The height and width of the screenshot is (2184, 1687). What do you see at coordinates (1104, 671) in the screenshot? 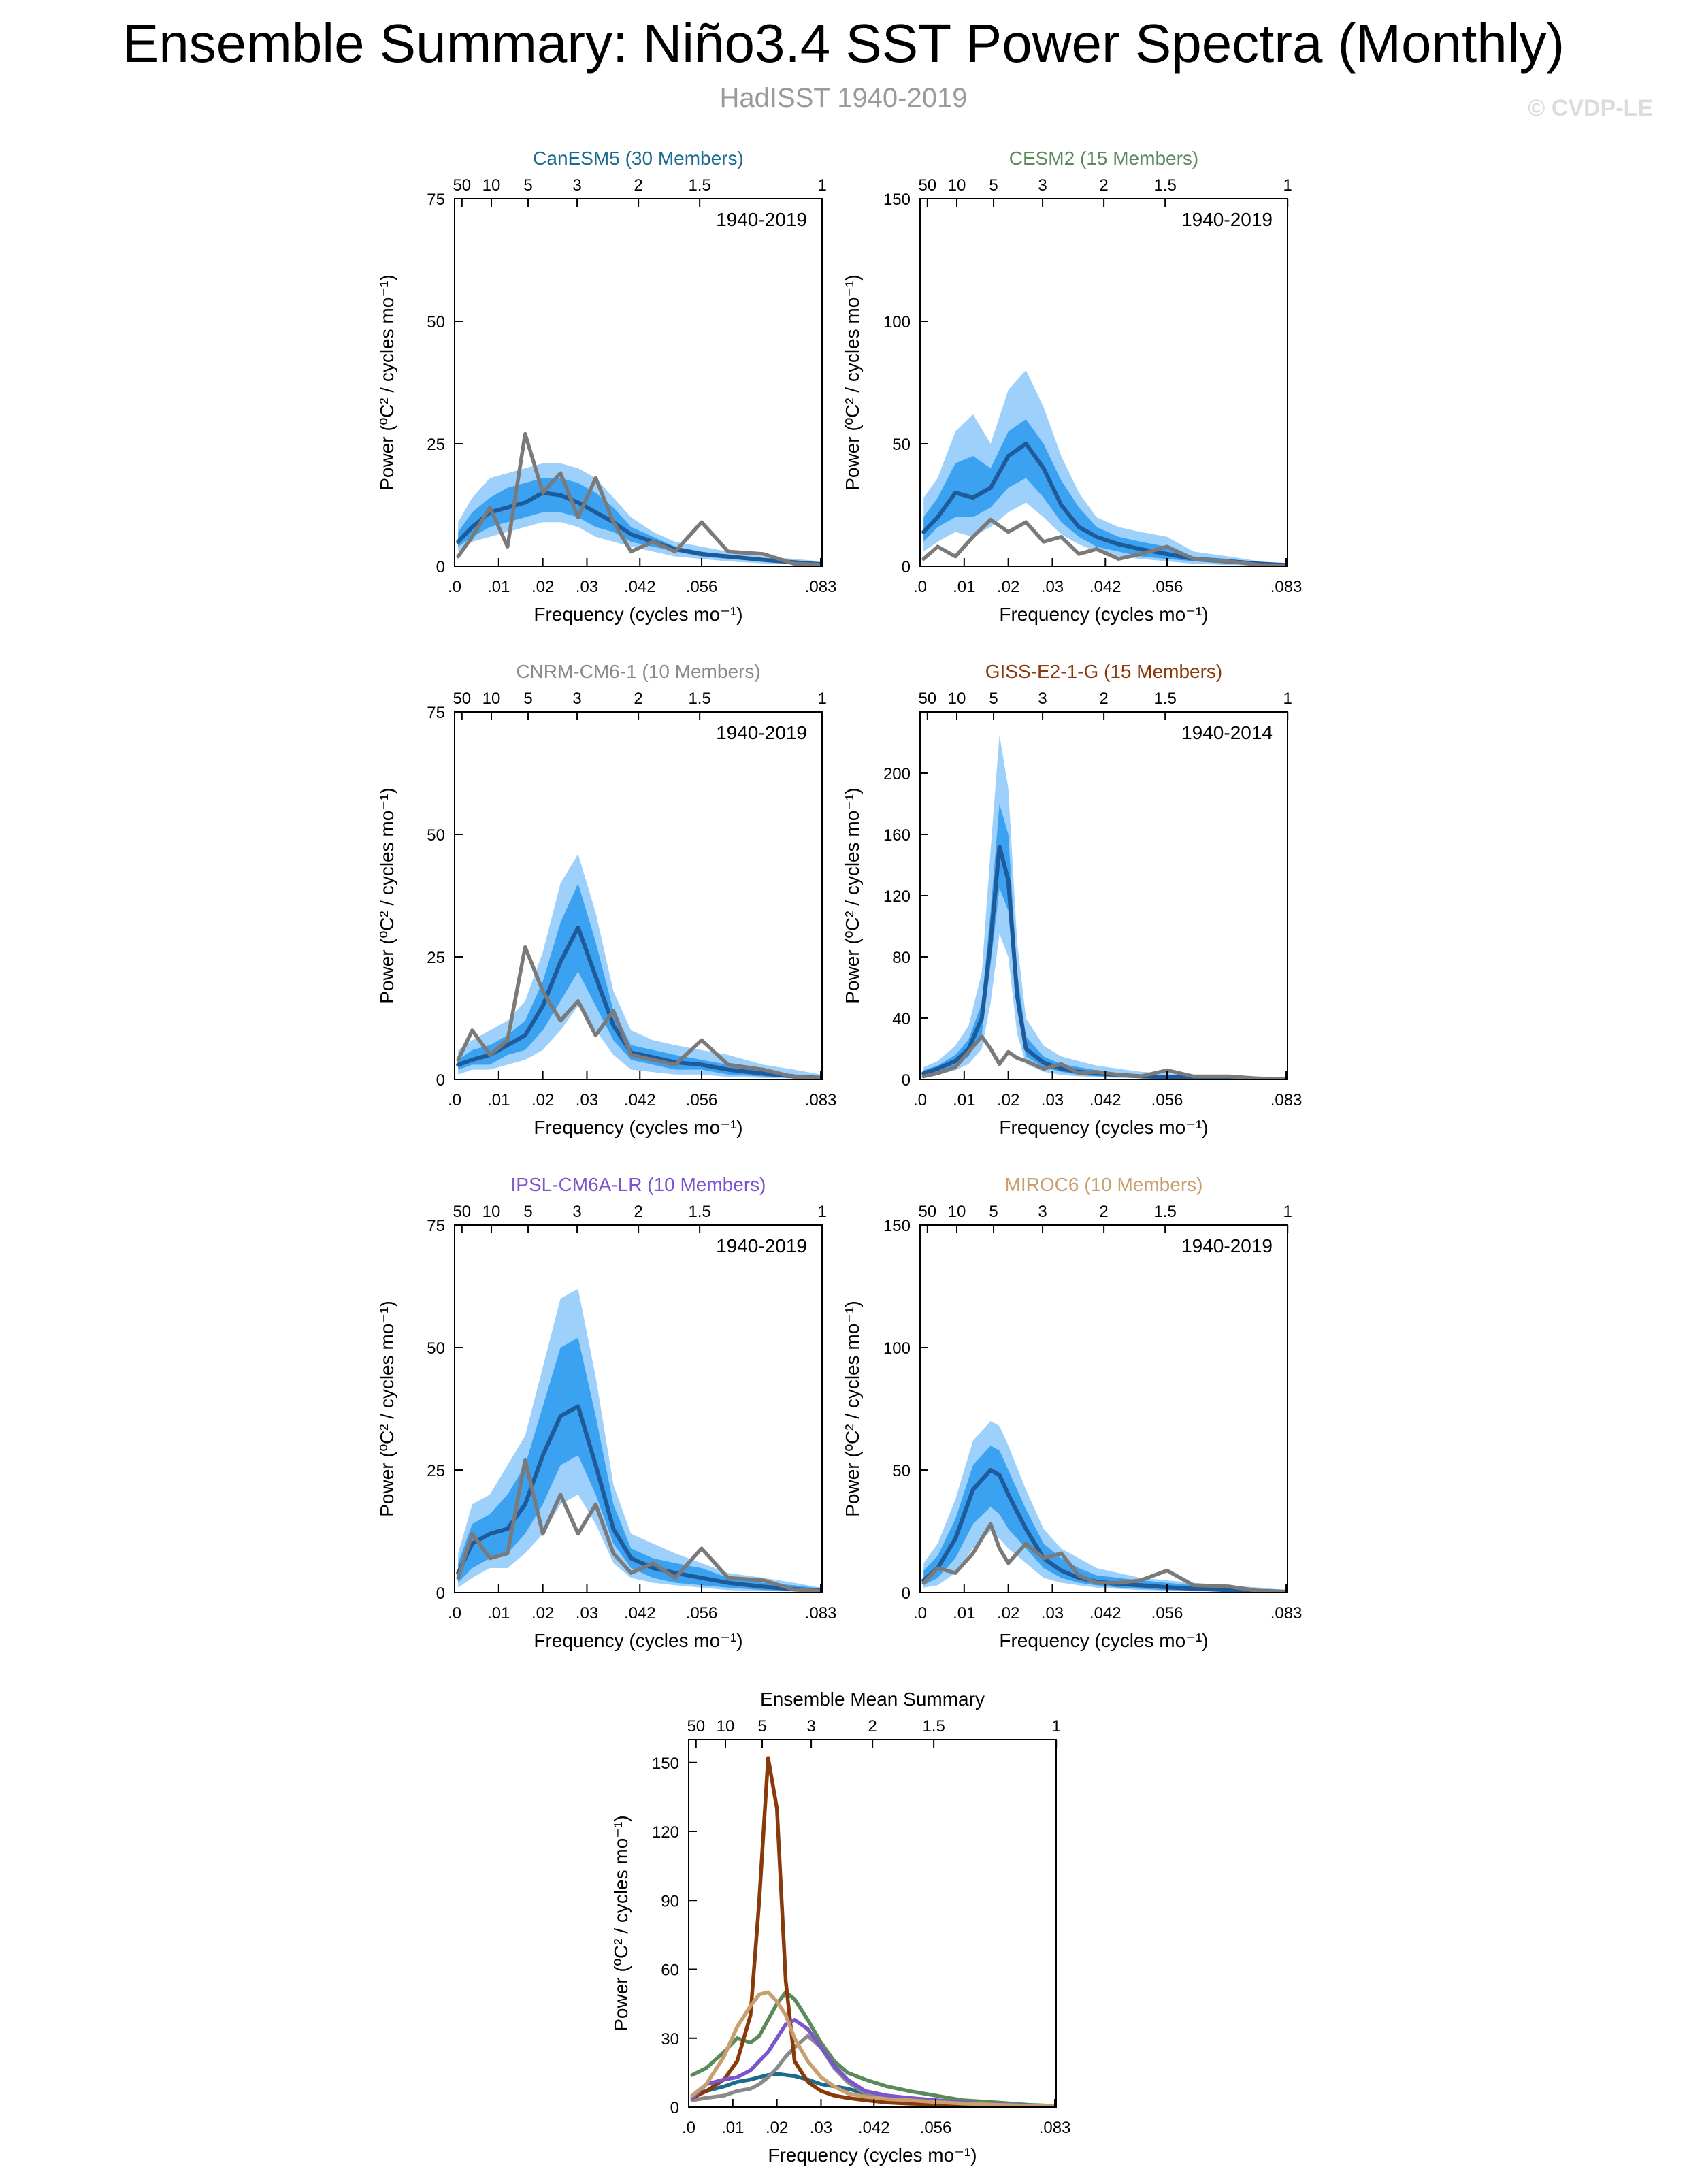
I see `panel-title: GISS-E2-1-G (15 Members)` at bounding box center [1104, 671].